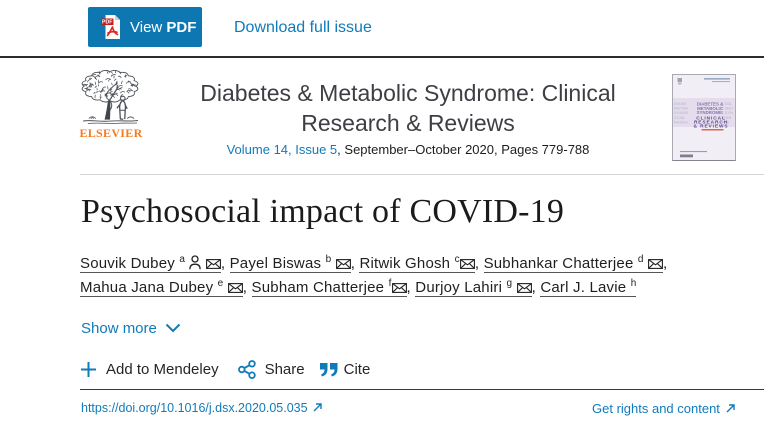 This screenshot has width=764, height=426. Describe the element at coordinates (711, 123) in the screenshot. I see `svg-text: RESEARCH` at that location.